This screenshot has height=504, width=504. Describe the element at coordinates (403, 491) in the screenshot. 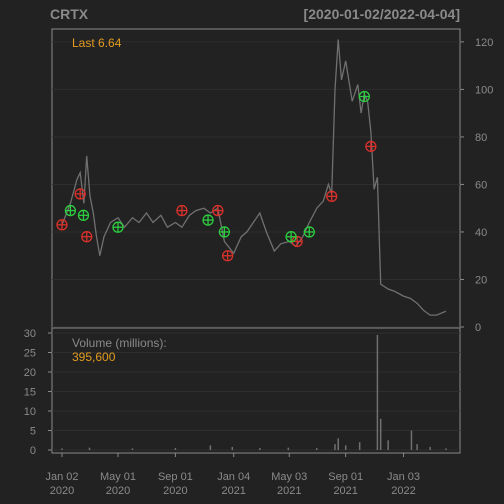

I see `date-tick-year: 2022` at that location.